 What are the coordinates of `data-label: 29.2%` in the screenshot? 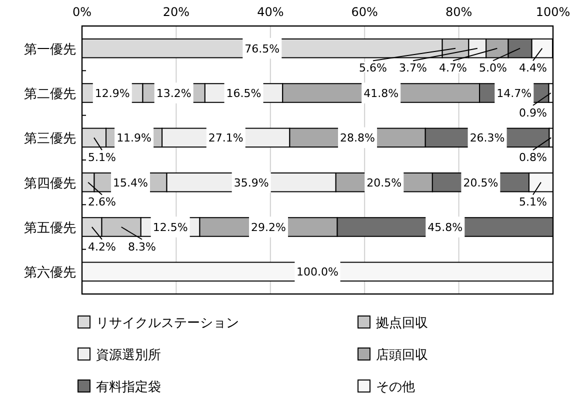 It's located at (268, 227).